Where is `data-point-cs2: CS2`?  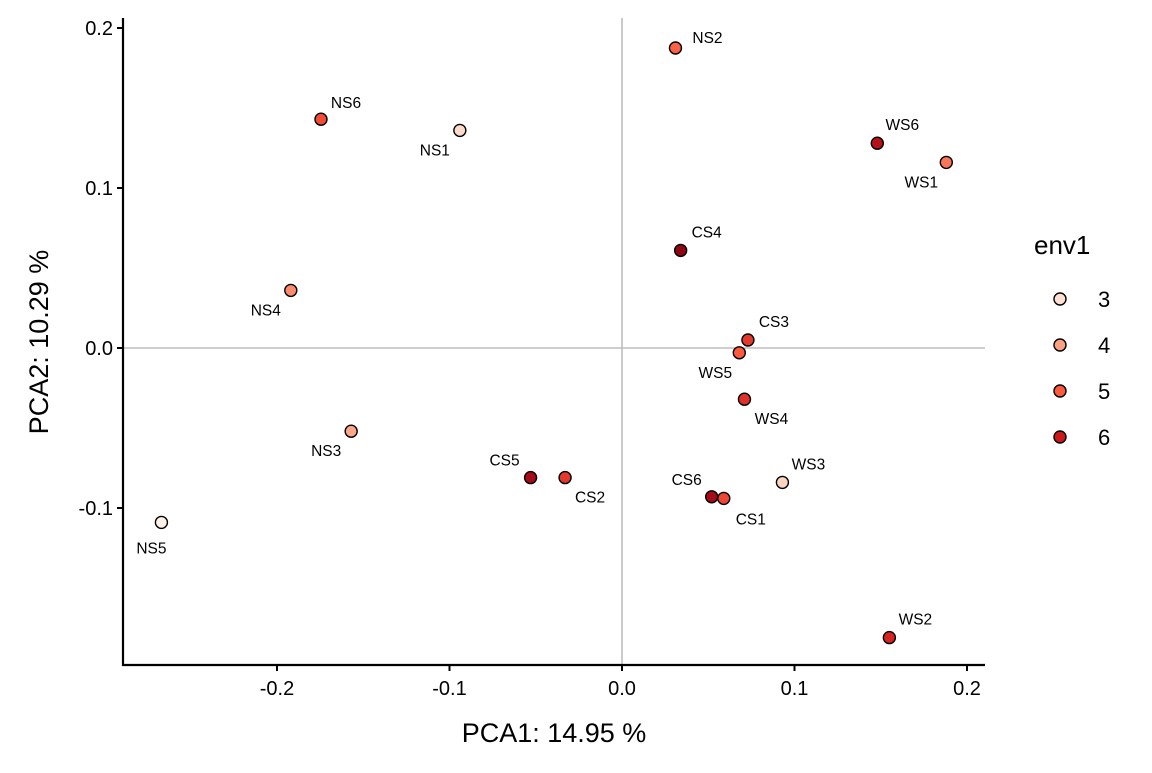
data-point-cs2: CS2 is located at coordinates (581, 488).